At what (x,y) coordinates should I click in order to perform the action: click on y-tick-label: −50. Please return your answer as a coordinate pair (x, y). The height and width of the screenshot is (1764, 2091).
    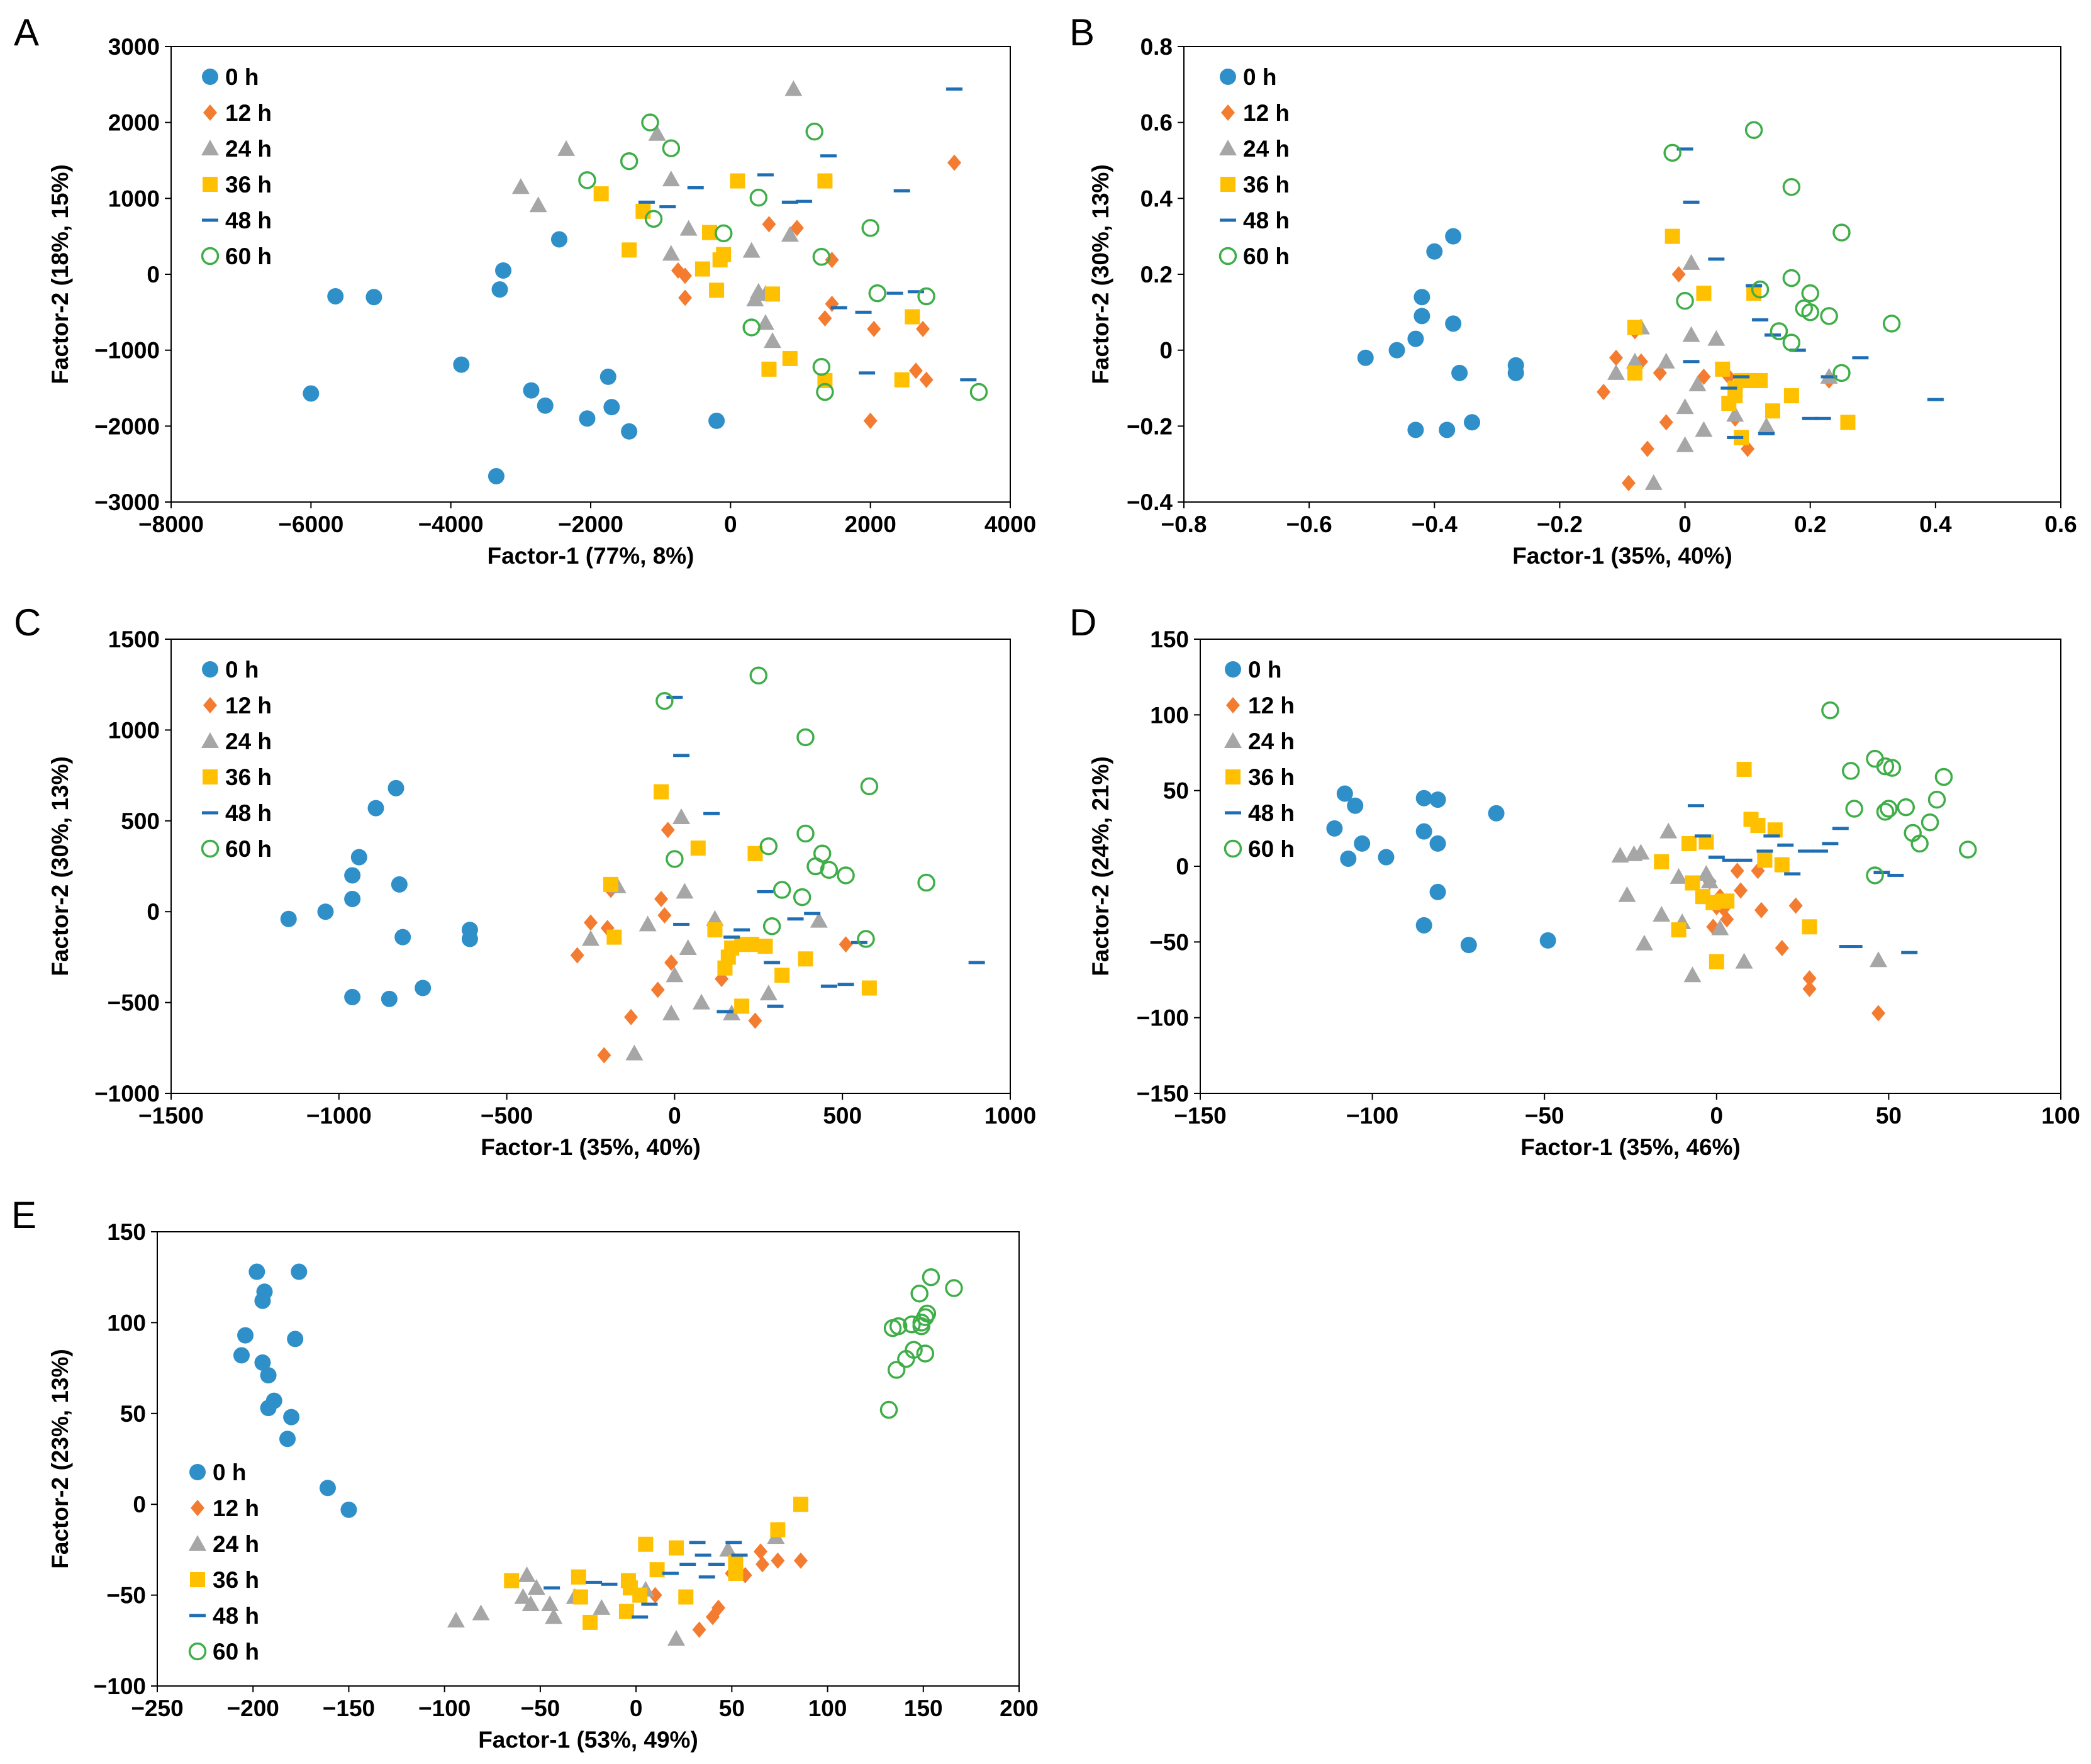
    Looking at the image, I should click on (126, 1596).